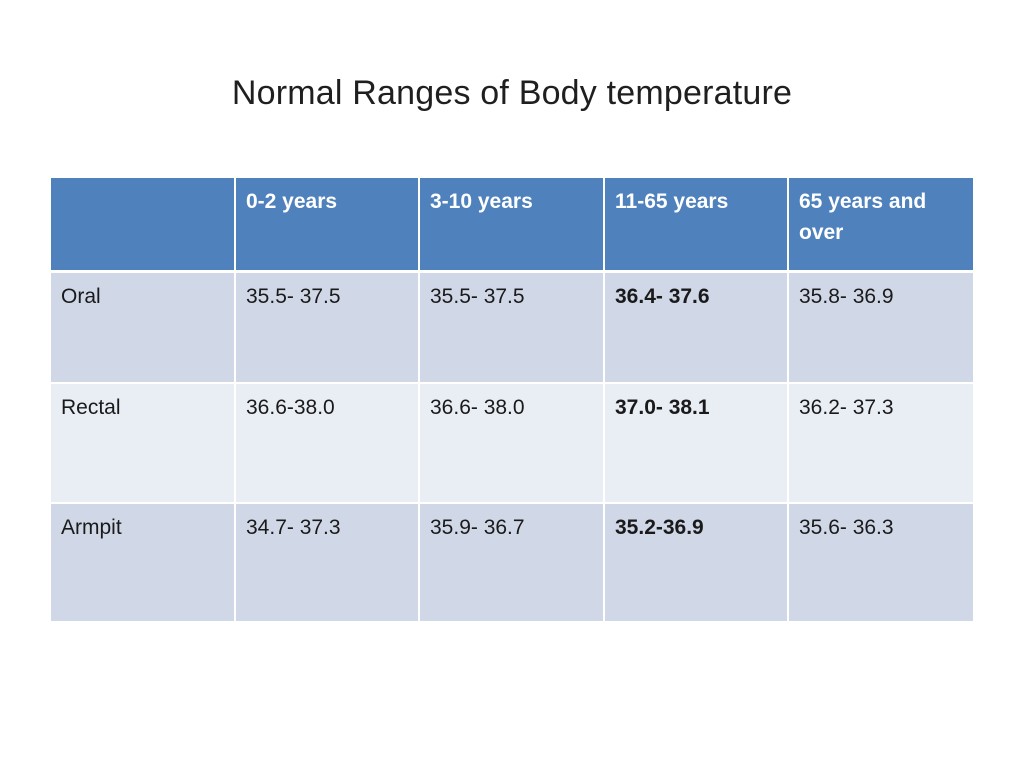 The width and height of the screenshot is (1024, 768). I want to click on table-cell-highlight: 37.0- 38.1, so click(696, 443).